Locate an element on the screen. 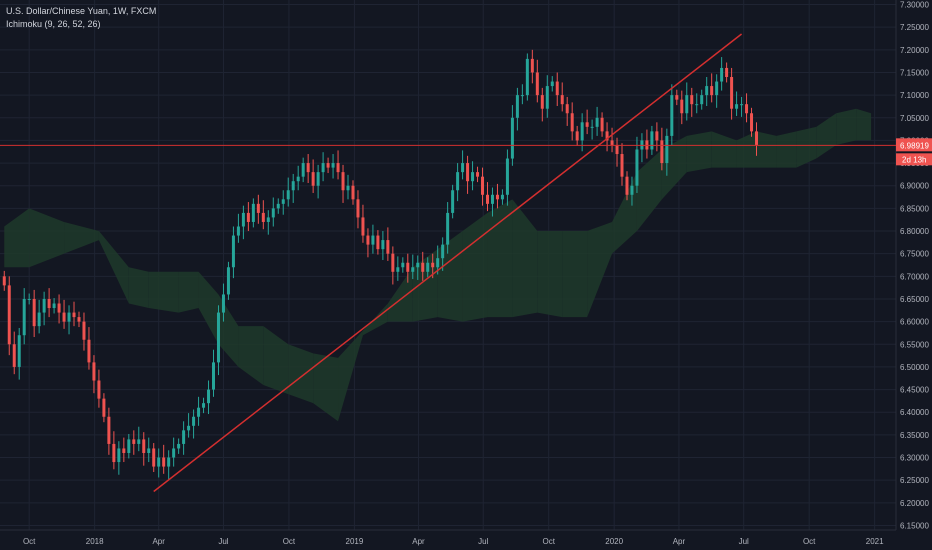 The height and width of the screenshot is (550, 932). x-tick-label: Apr is located at coordinates (158, 541).